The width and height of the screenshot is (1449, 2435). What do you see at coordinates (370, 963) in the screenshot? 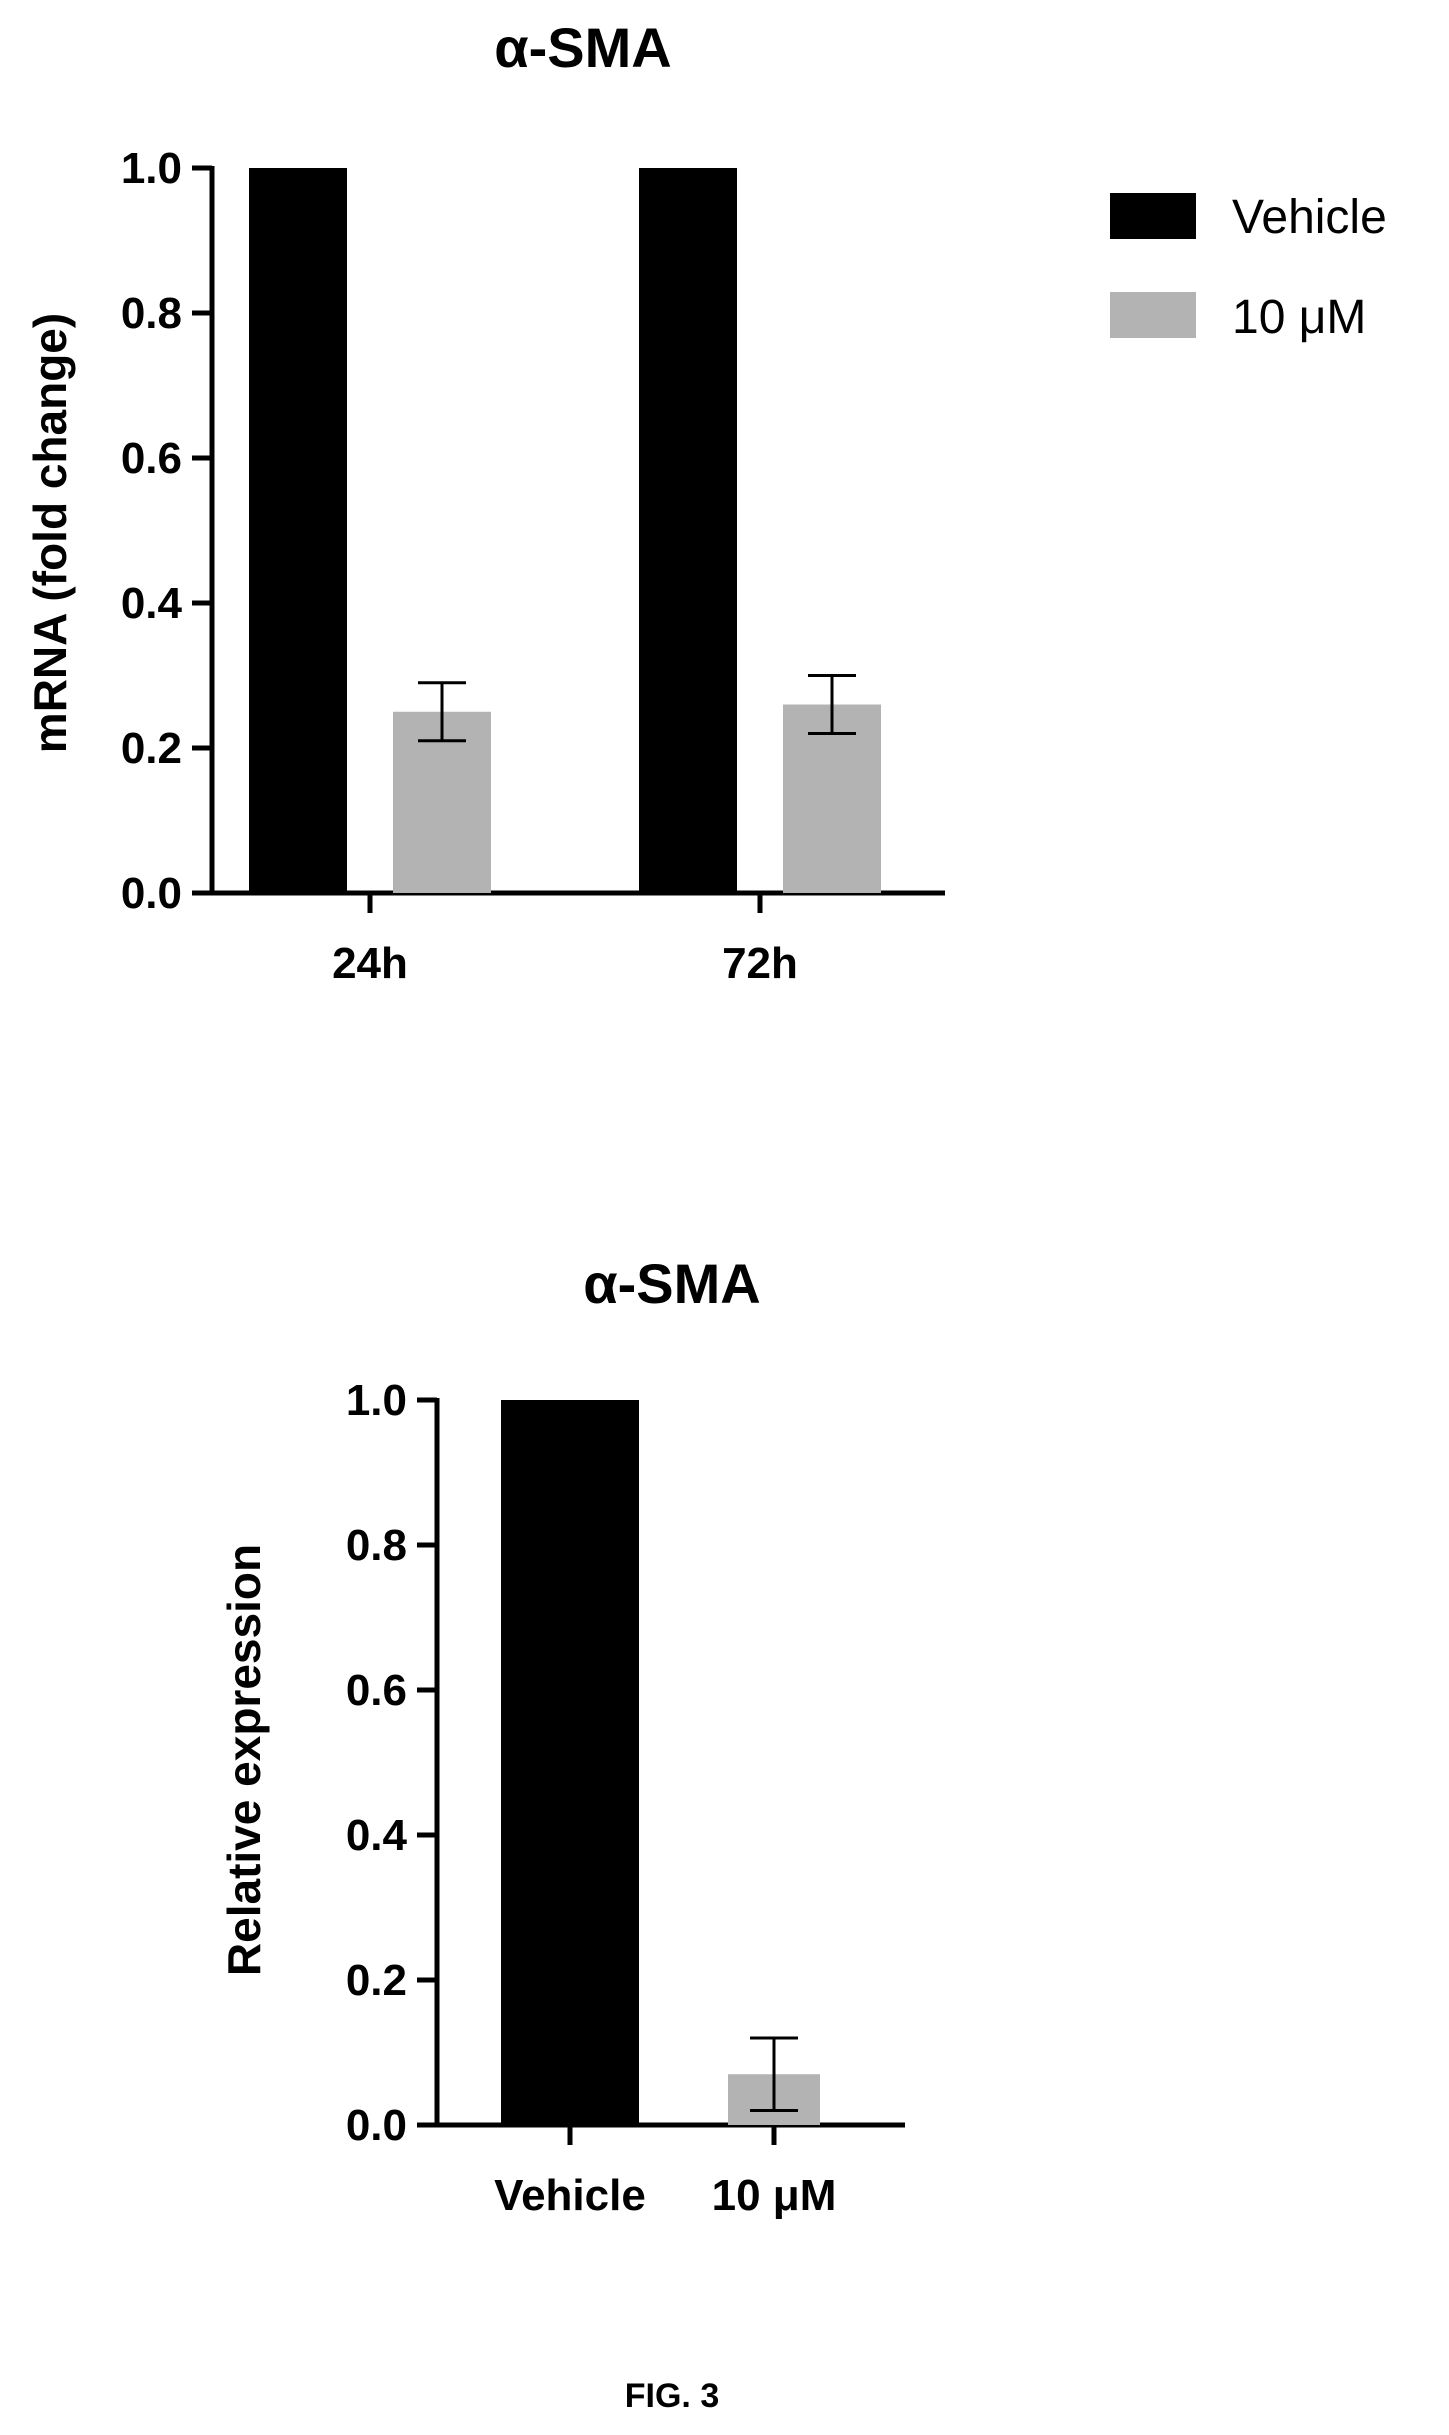
I see `chart-1-x-tick-label: 24h` at bounding box center [370, 963].